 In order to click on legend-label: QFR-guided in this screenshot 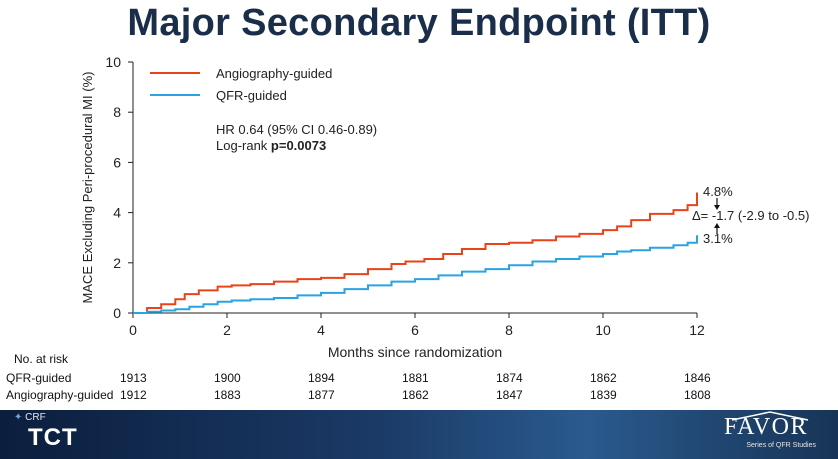, I will do `click(251, 95)`.